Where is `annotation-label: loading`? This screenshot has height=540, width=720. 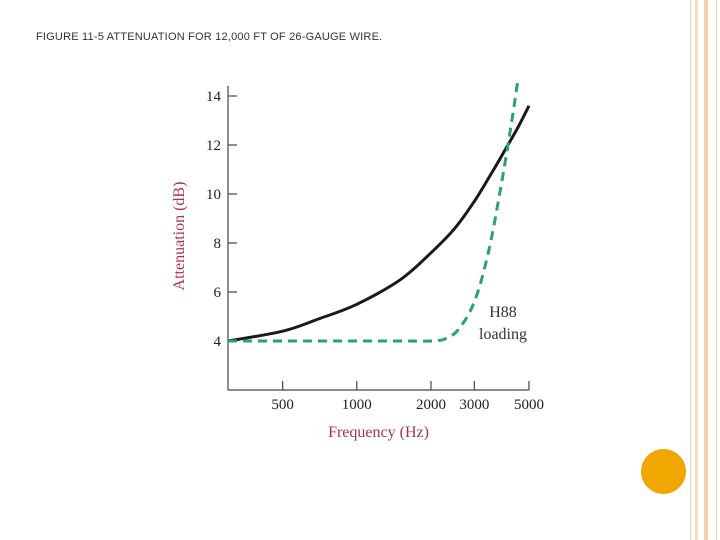
annotation-label: loading is located at coordinates (503, 334).